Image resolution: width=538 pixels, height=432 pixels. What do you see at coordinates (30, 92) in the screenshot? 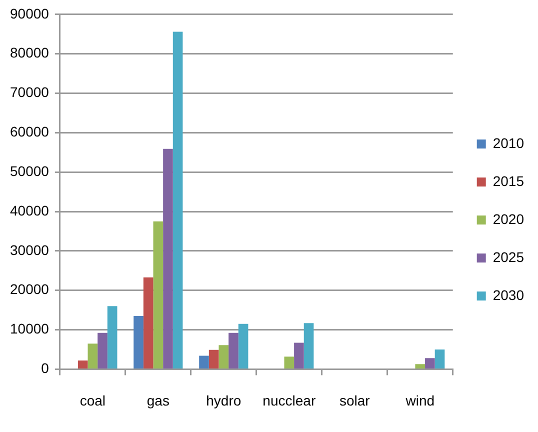
I see `y-tick-label: 70000` at bounding box center [30, 92].